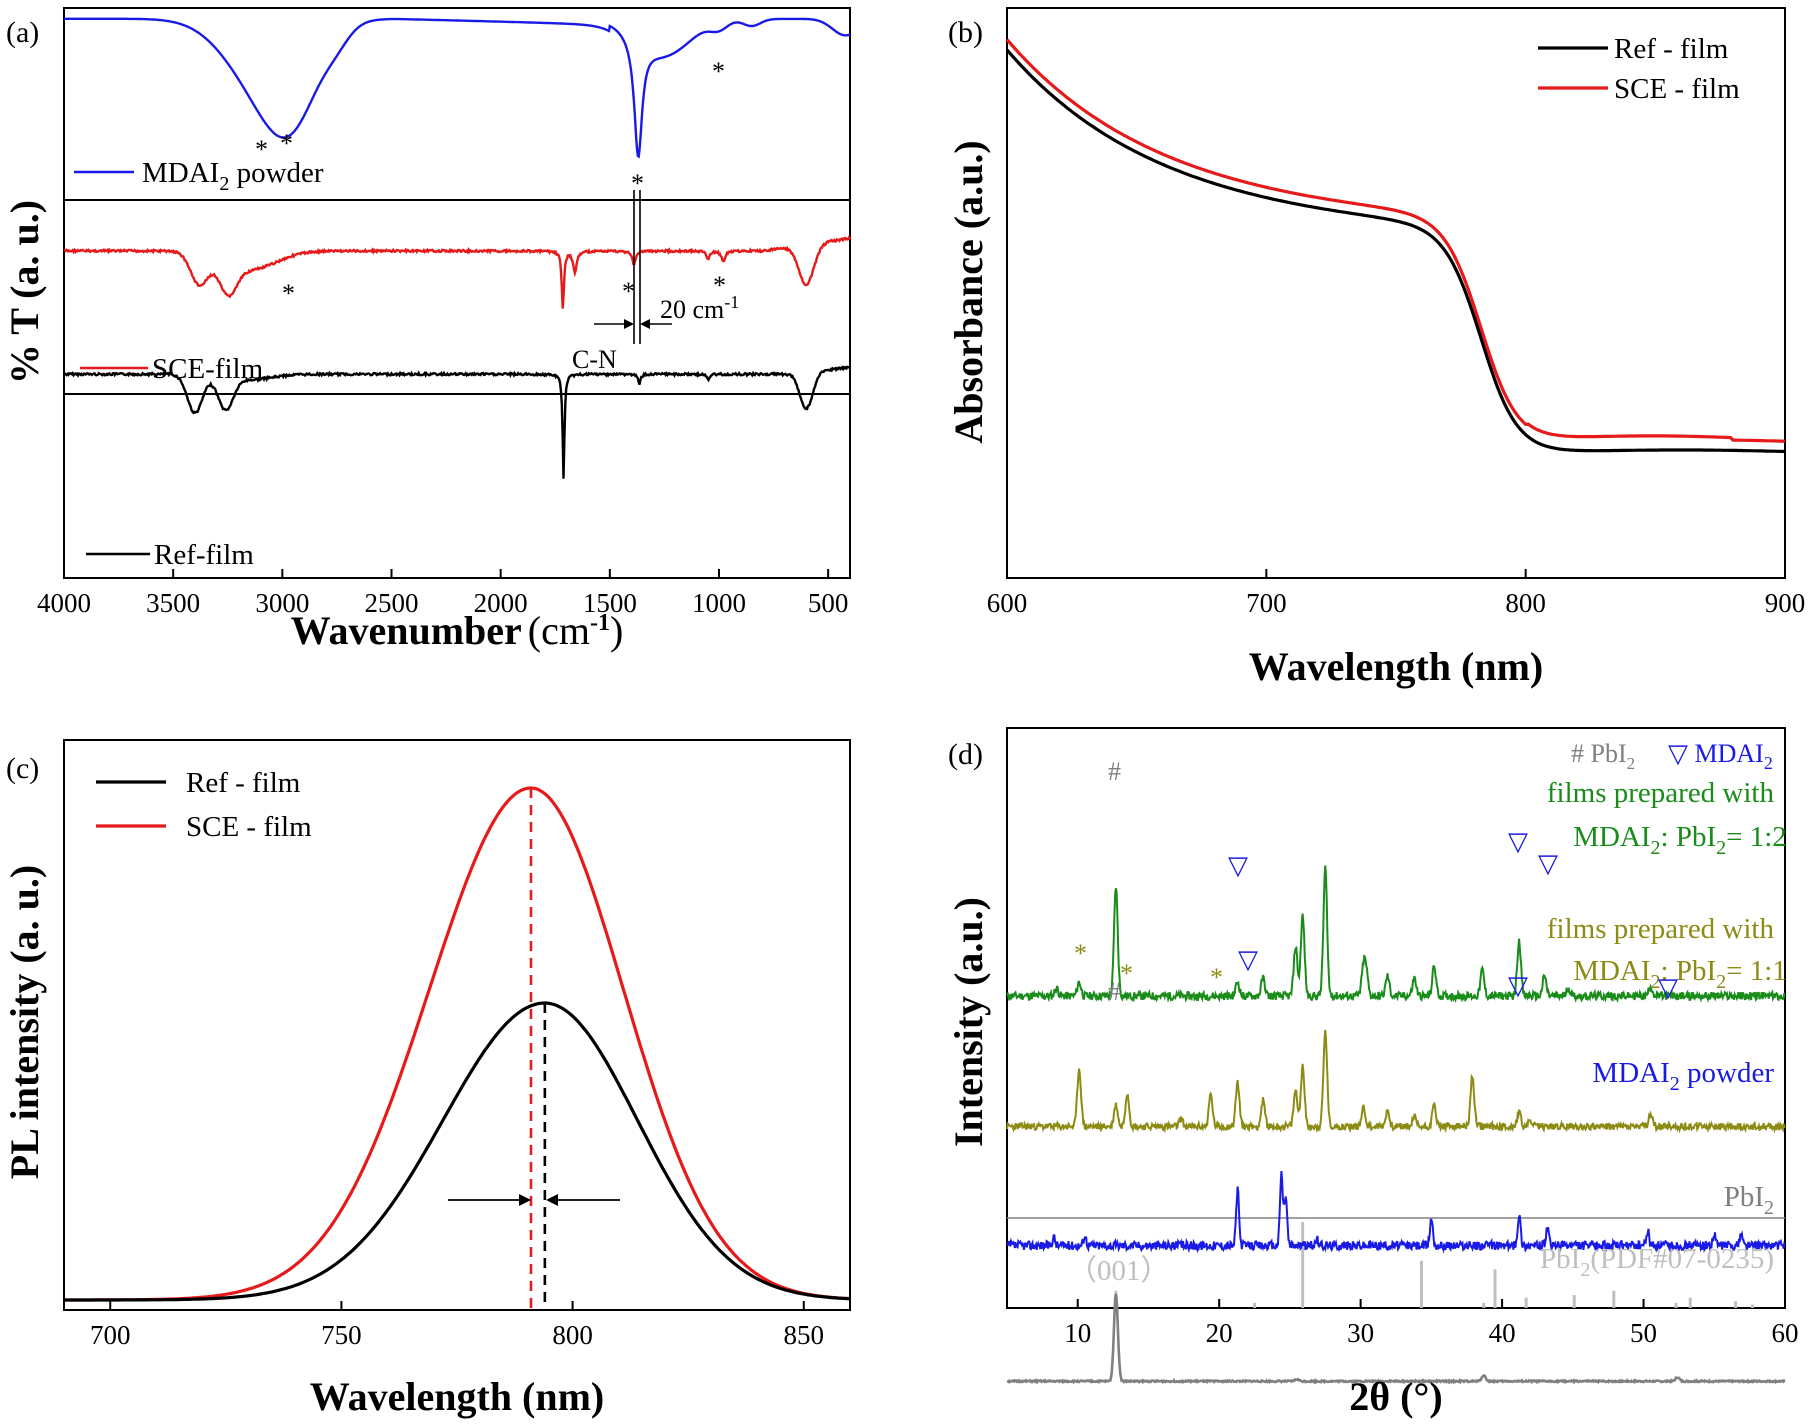 This screenshot has width=1820, height=1428. What do you see at coordinates (22, 768) in the screenshot?
I see `panel-c-label: (c)` at bounding box center [22, 768].